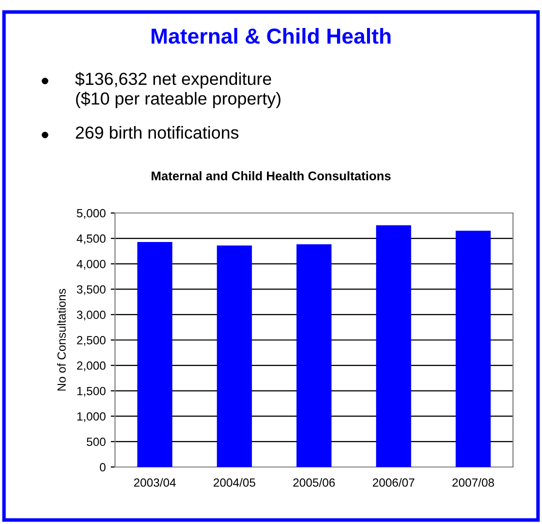 The width and height of the screenshot is (542, 524). I want to click on y-axis-title: No of Consultations, so click(61, 339).